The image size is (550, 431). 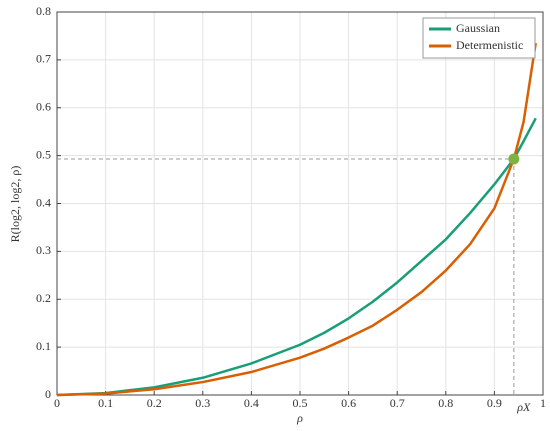 I want to click on x-tick-label: 0.9, so click(x=494, y=403).